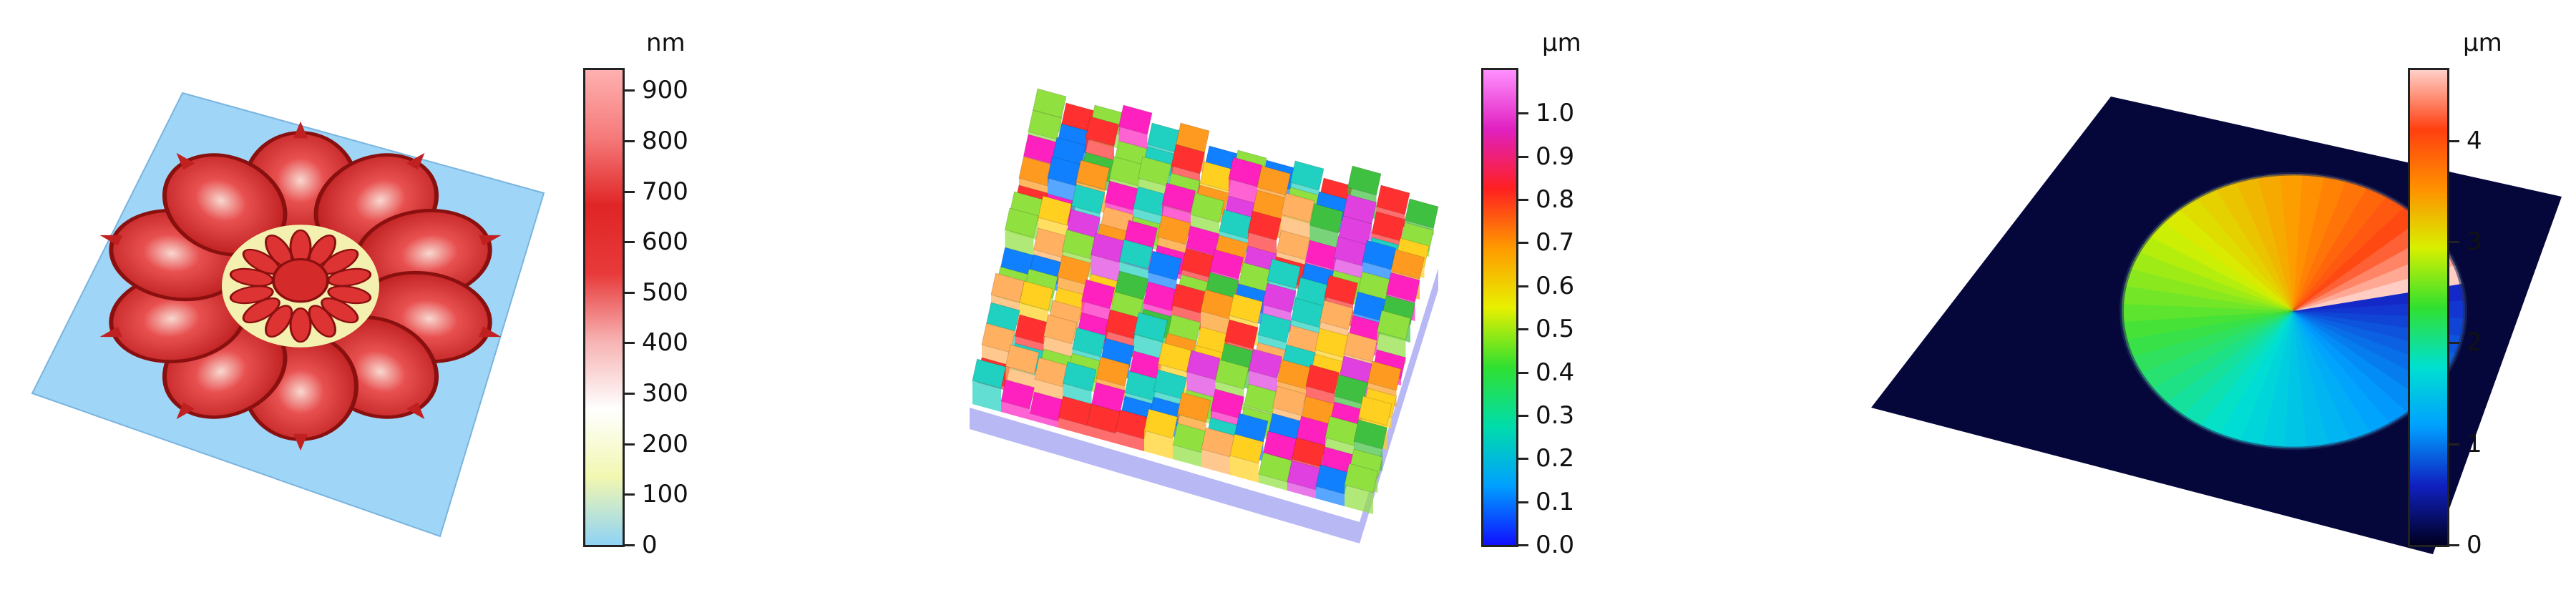 The image size is (2576, 615). What do you see at coordinates (640, 294) in the screenshot?
I see `colorbar-1: nm 900 800 700 600 500 400 300 200 100 0` at bounding box center [640, 294].